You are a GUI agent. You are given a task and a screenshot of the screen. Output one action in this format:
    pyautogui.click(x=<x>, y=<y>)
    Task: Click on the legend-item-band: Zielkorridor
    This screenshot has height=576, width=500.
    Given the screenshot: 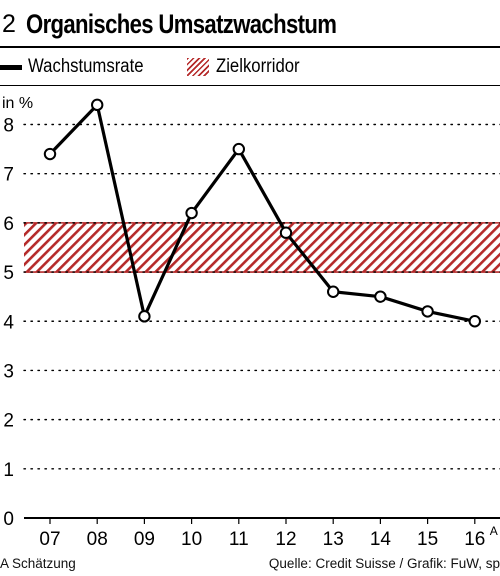 What is the action you would take?
    pyautogui.click(x=249, y=67)
    